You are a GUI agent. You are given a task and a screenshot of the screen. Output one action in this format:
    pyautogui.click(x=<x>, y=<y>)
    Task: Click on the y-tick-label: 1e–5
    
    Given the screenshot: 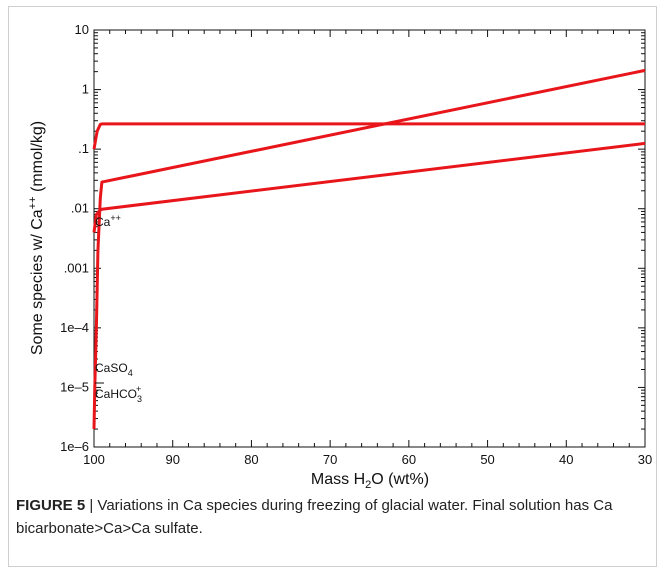 What is the action you would take?
    pyautogui.click(x=74, y=386)
    